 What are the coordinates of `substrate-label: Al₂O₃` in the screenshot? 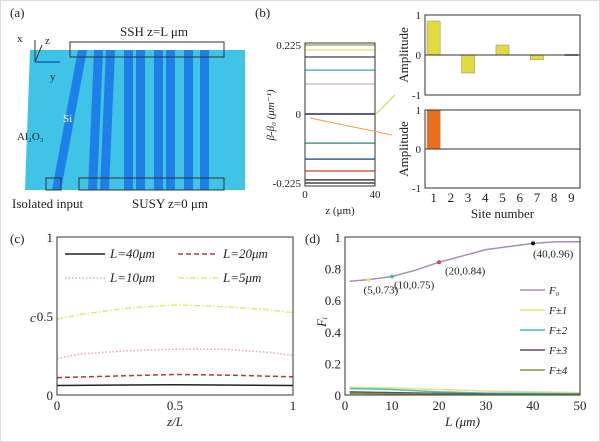 It's located at (30, 137).